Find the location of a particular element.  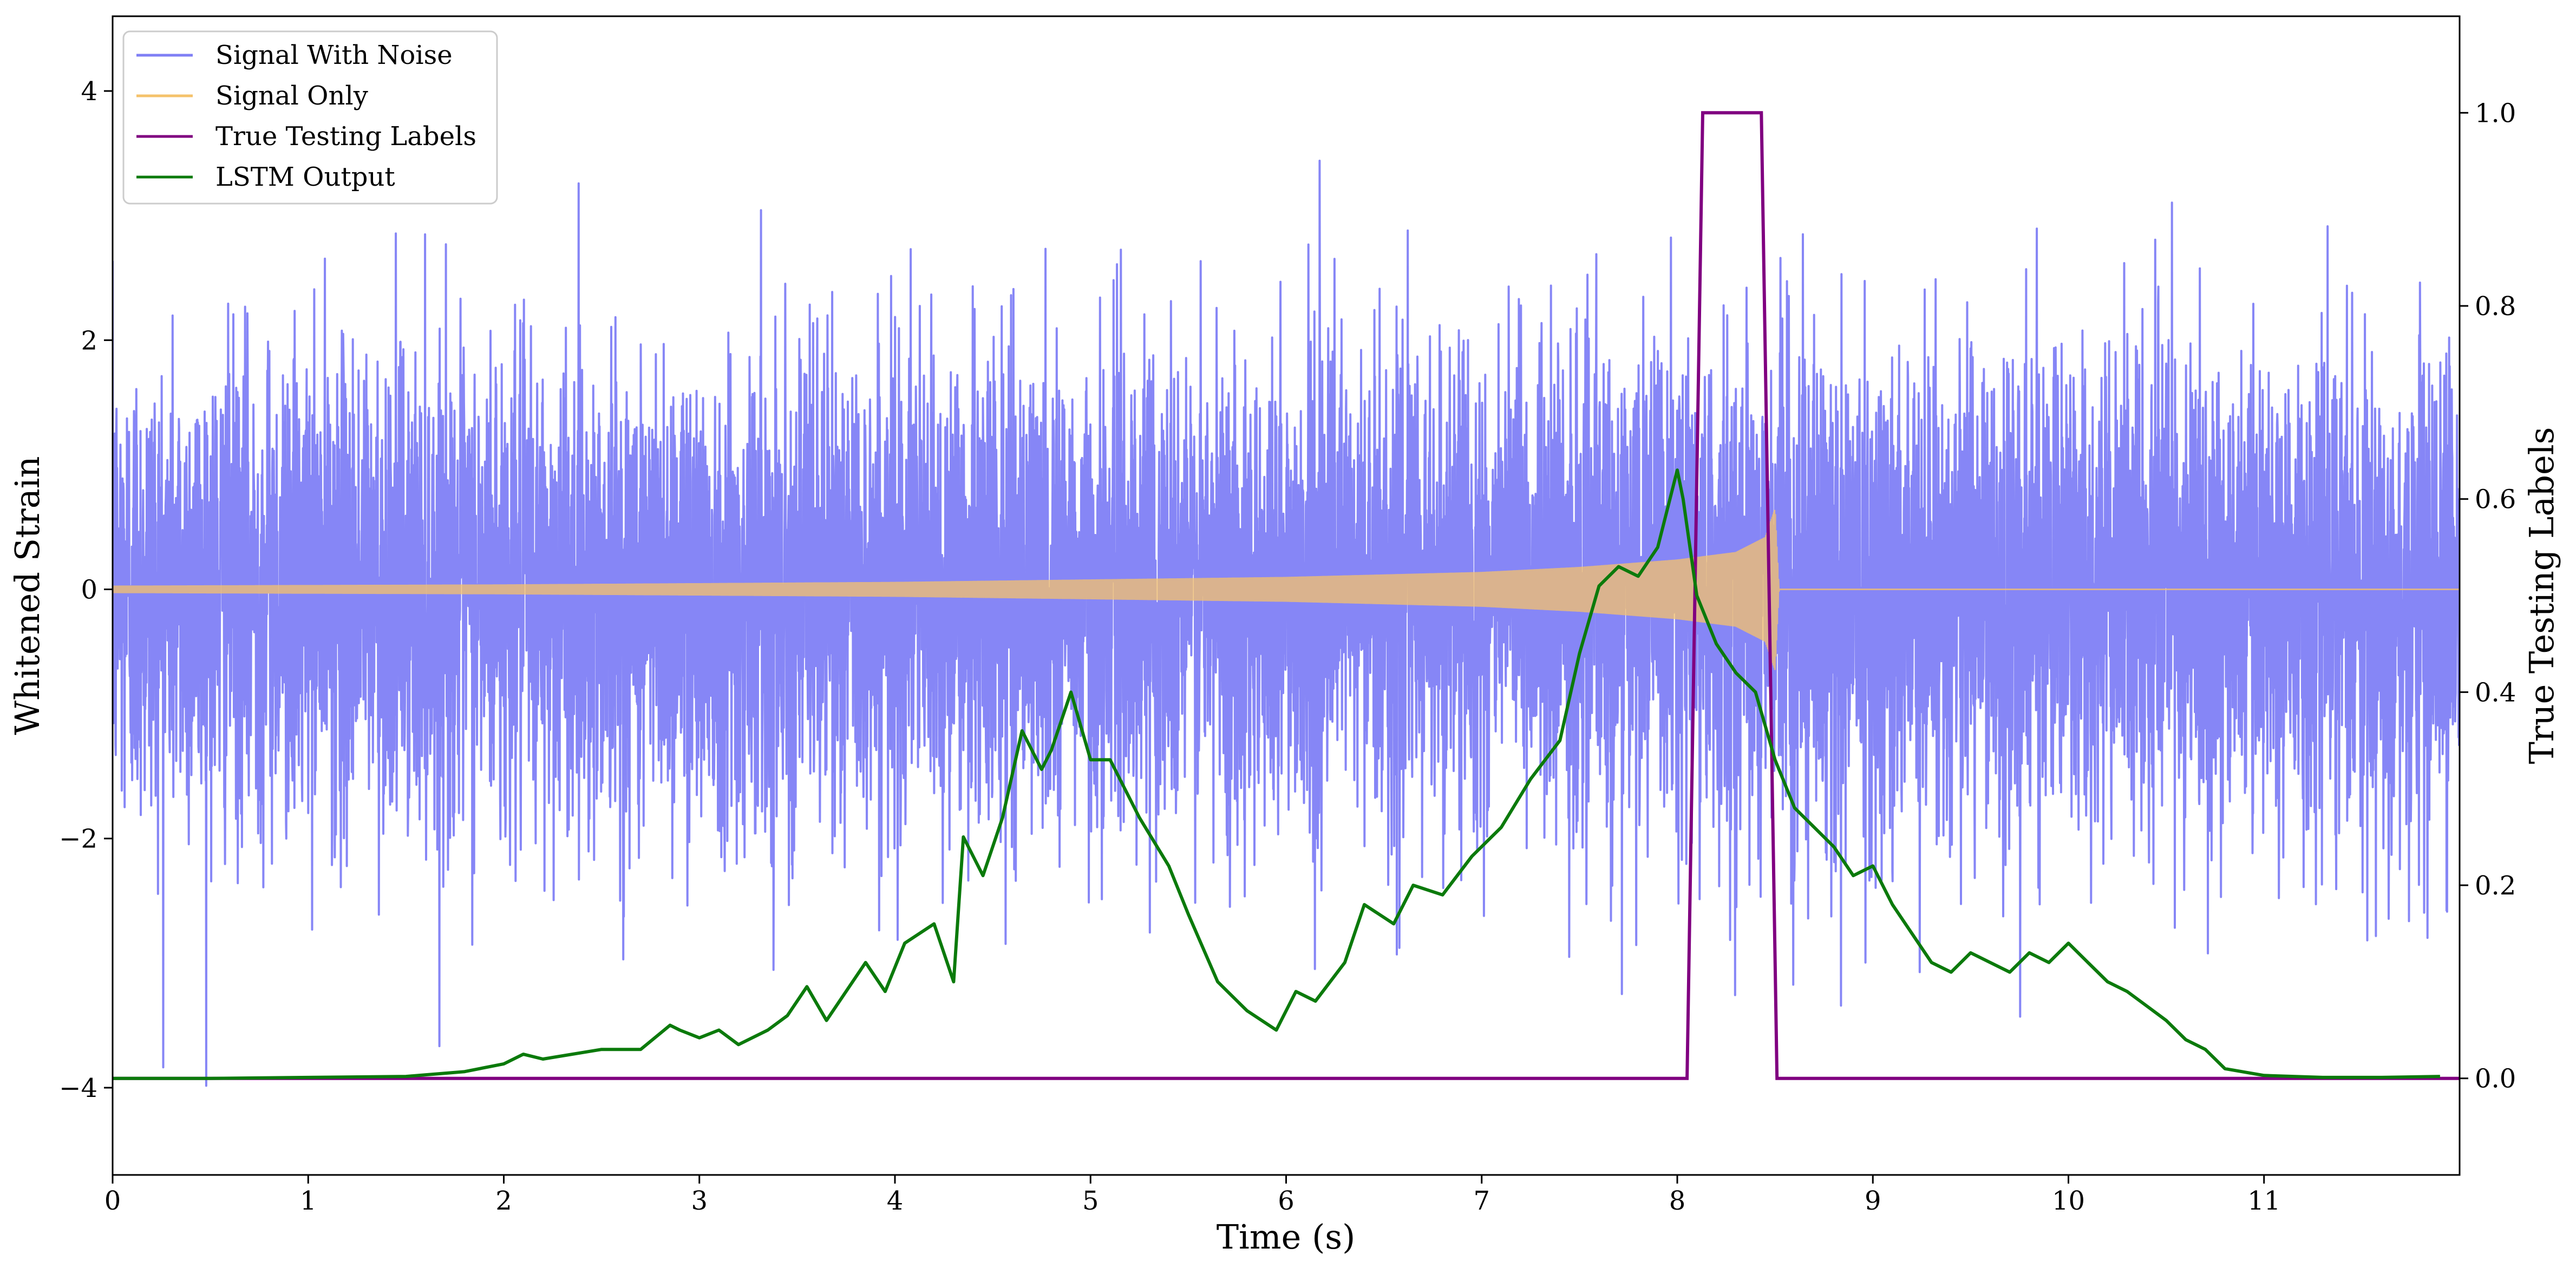

x-axis-label: Time (s) is located at coordinates (1287, 1237).